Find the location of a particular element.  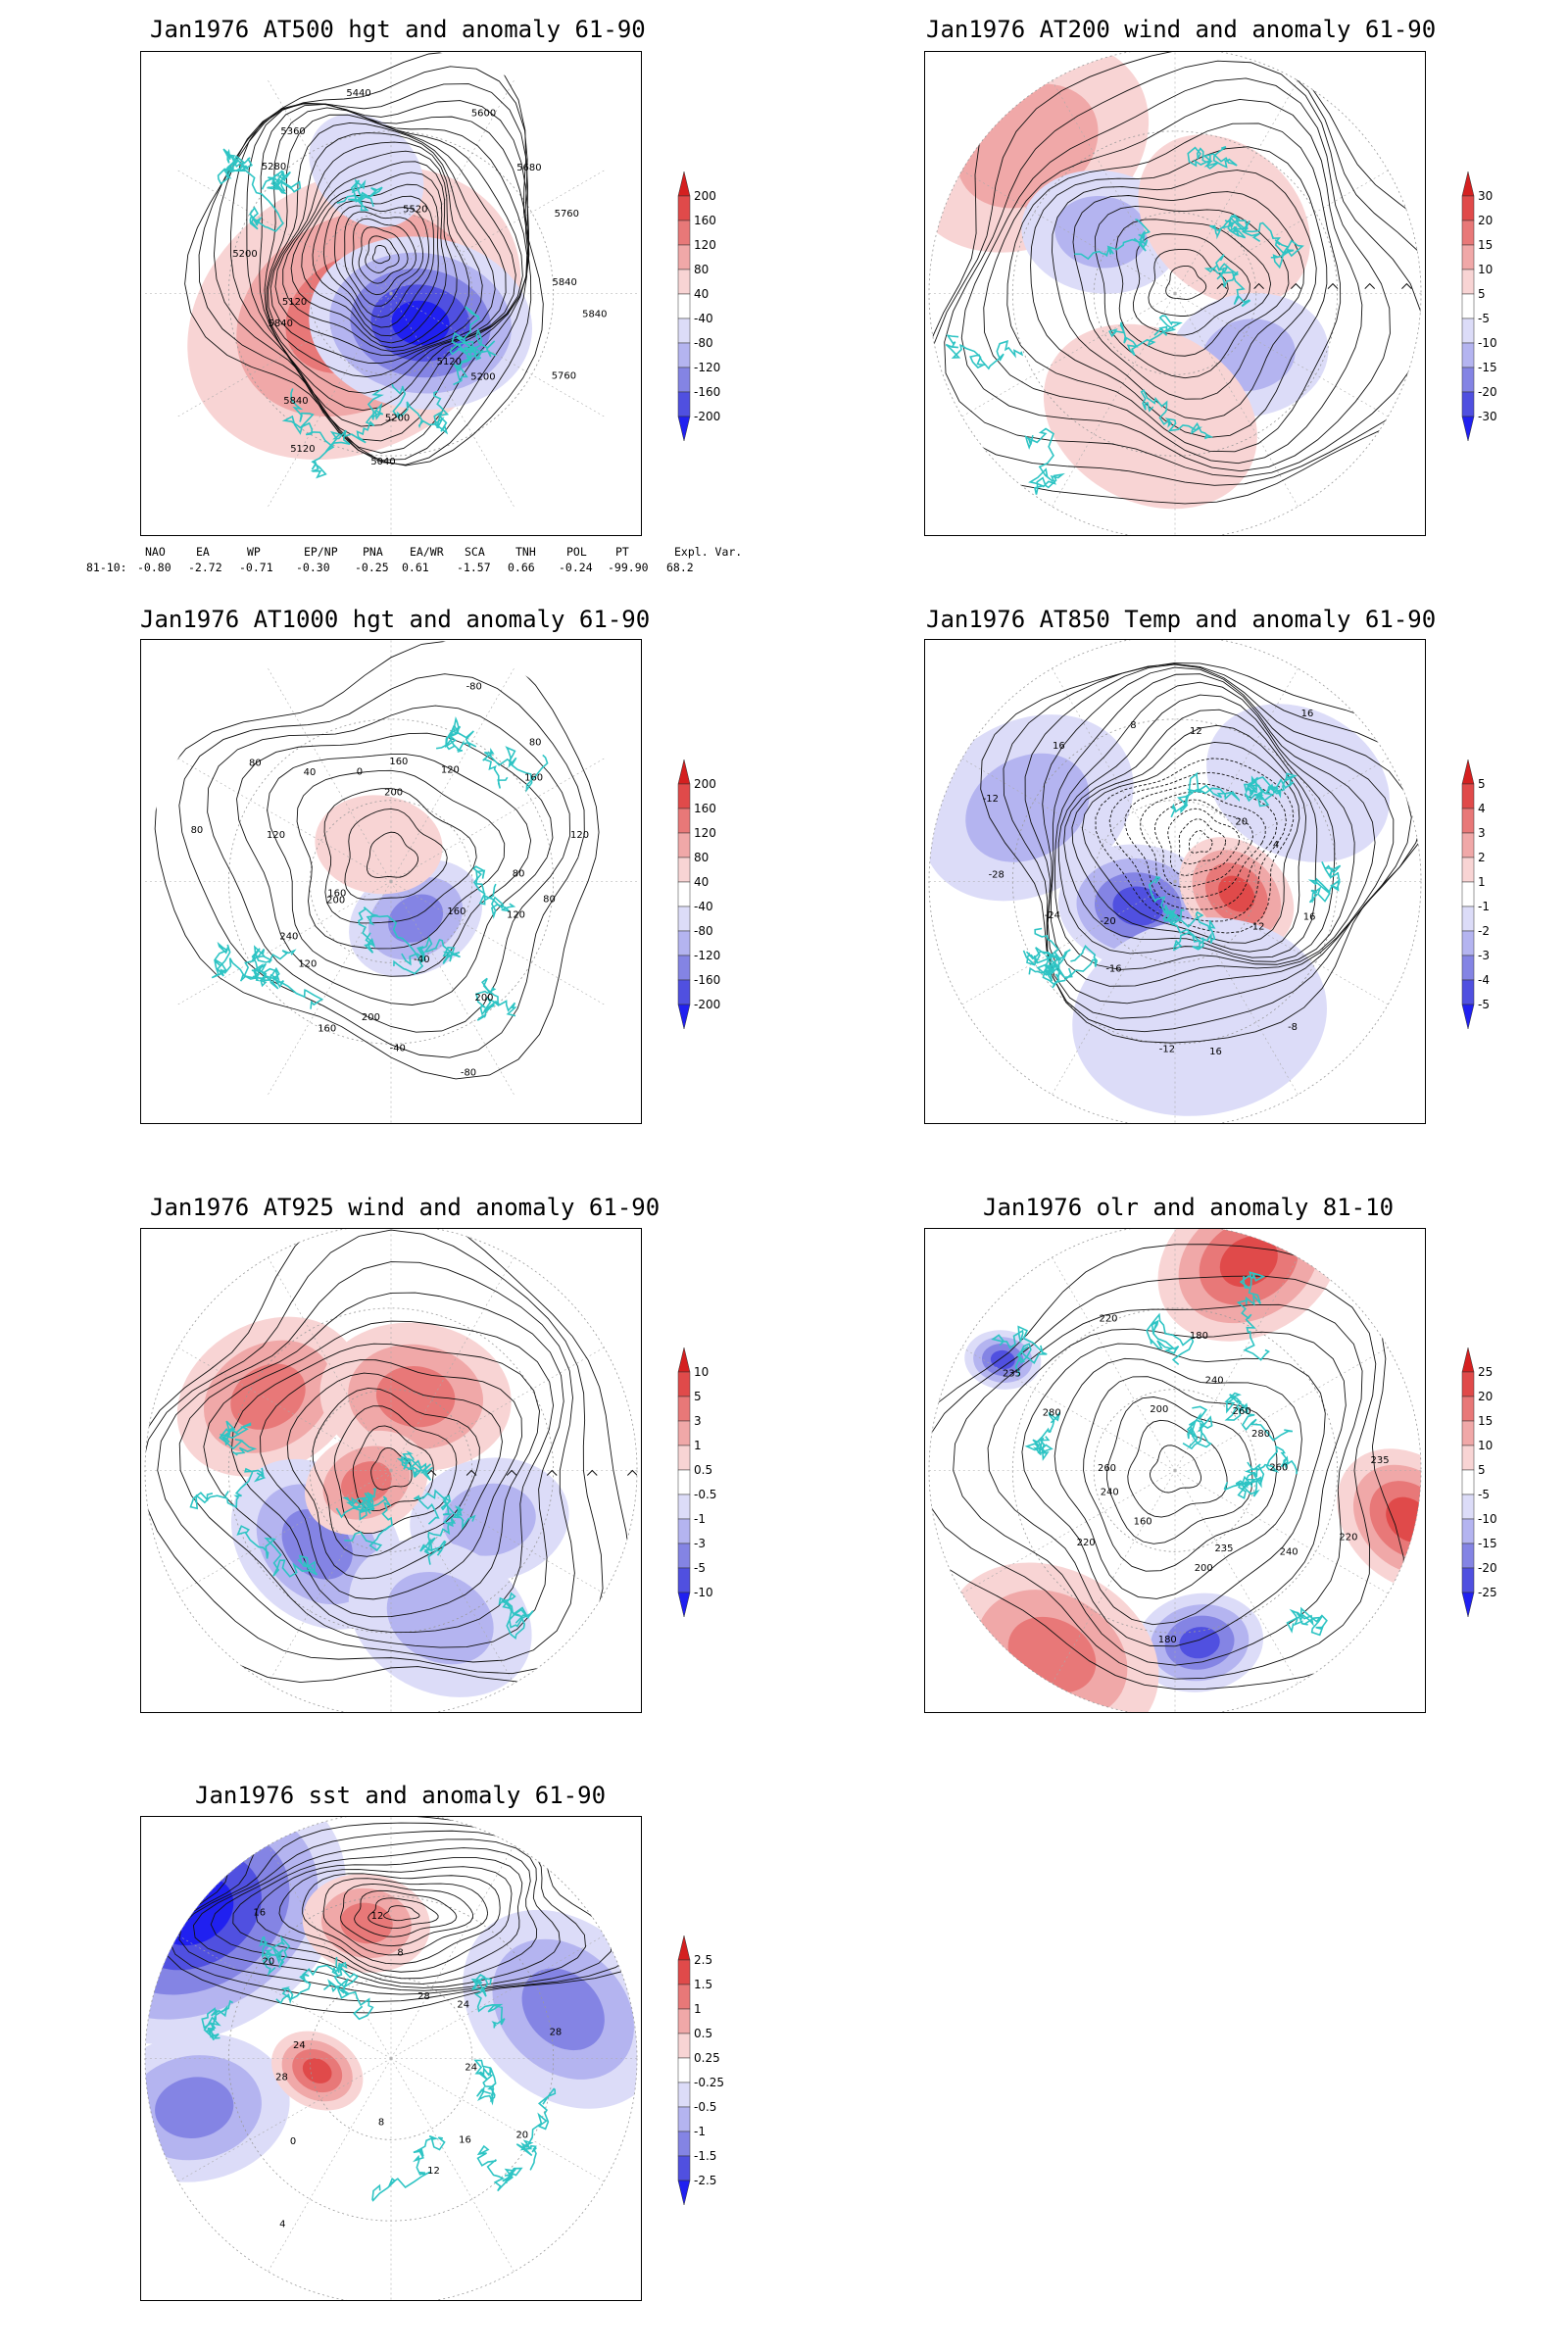

colorbar-swatch-p2 is located at coordinates (1468, 233).